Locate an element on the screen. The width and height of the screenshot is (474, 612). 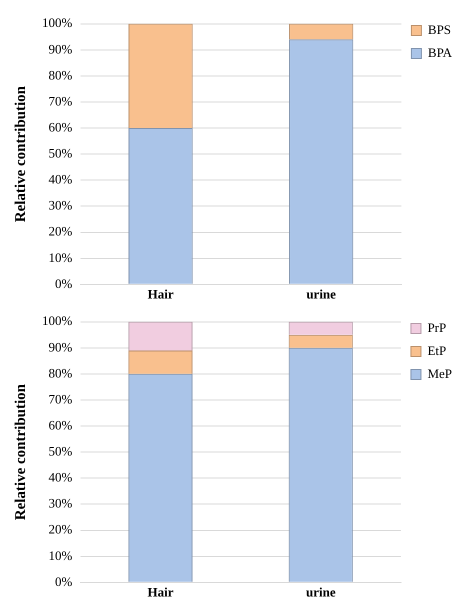
legend-label: BPS is located at coordinates (440, 29).